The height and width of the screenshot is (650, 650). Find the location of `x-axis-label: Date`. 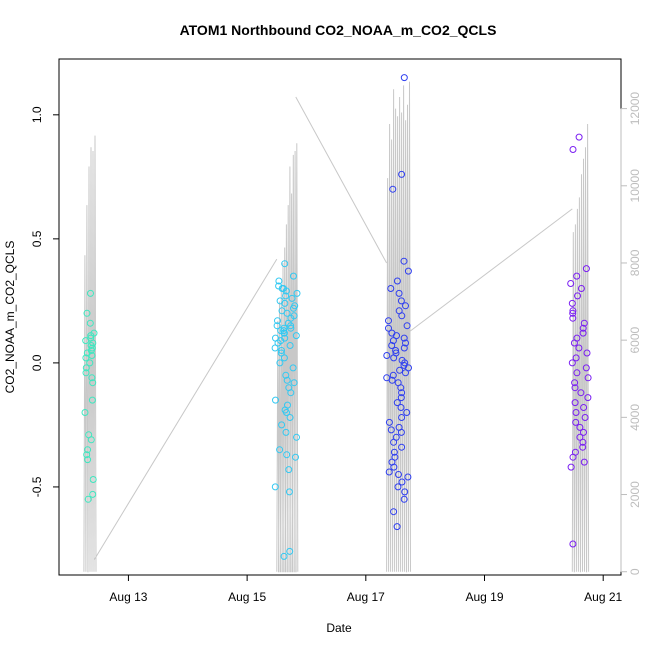

x-axis-label: Date is located at coordinates (339, 628).